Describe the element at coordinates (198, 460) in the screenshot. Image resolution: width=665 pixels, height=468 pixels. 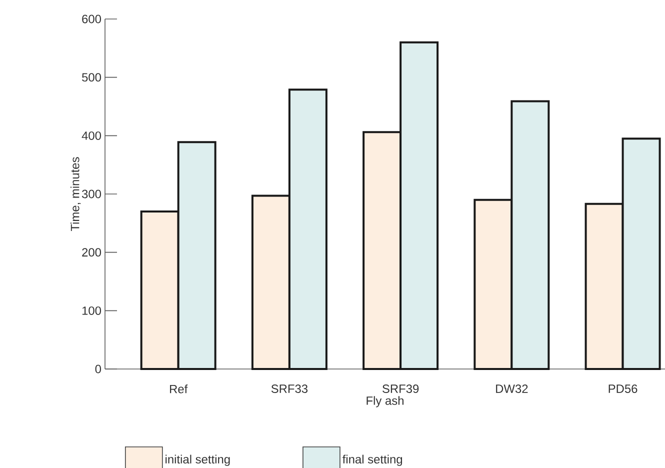
I see `legend-label: initial setting` at that location.